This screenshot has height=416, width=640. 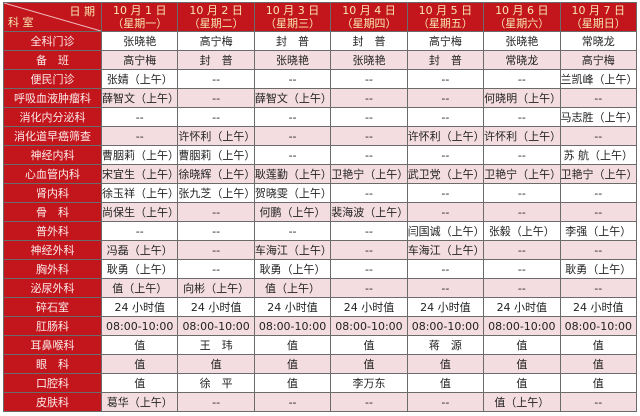 I want to click on dept-name: 全科门诊, so click(x=52, y=41).